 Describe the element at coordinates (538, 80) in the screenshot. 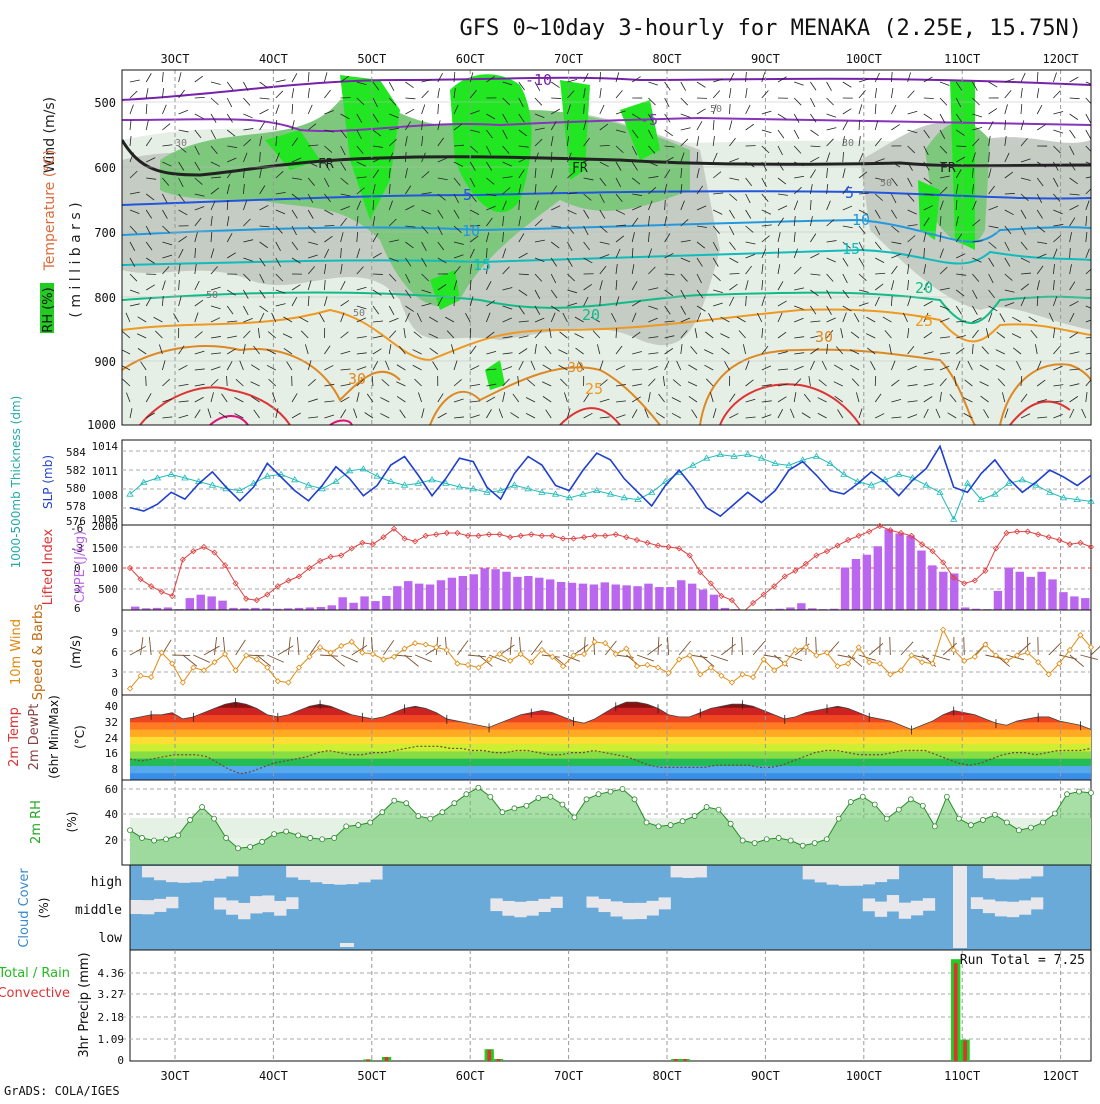

I see `contour-label: -10` at that location.